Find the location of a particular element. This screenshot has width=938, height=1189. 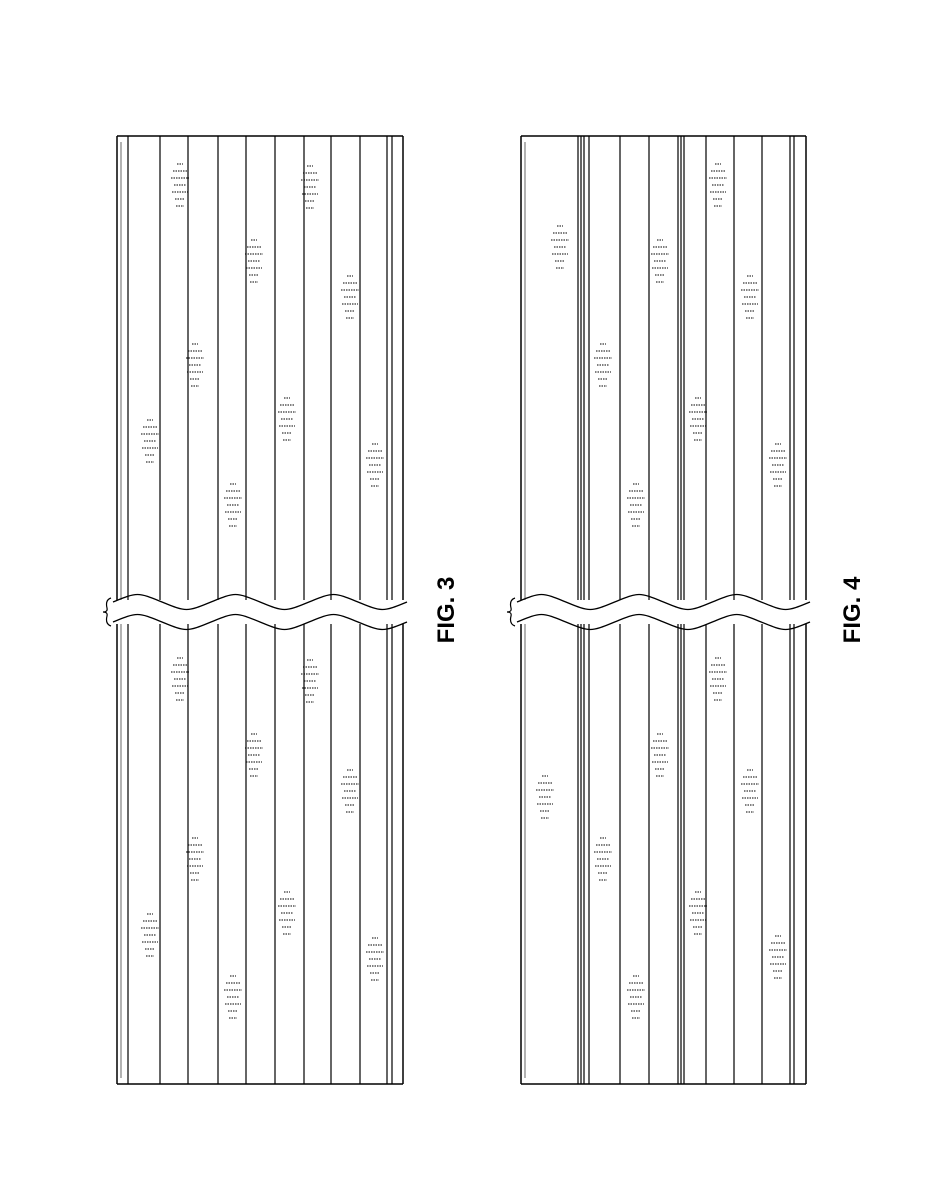

fig4-label: FIG. 4 is located at coordinates (853, 610).